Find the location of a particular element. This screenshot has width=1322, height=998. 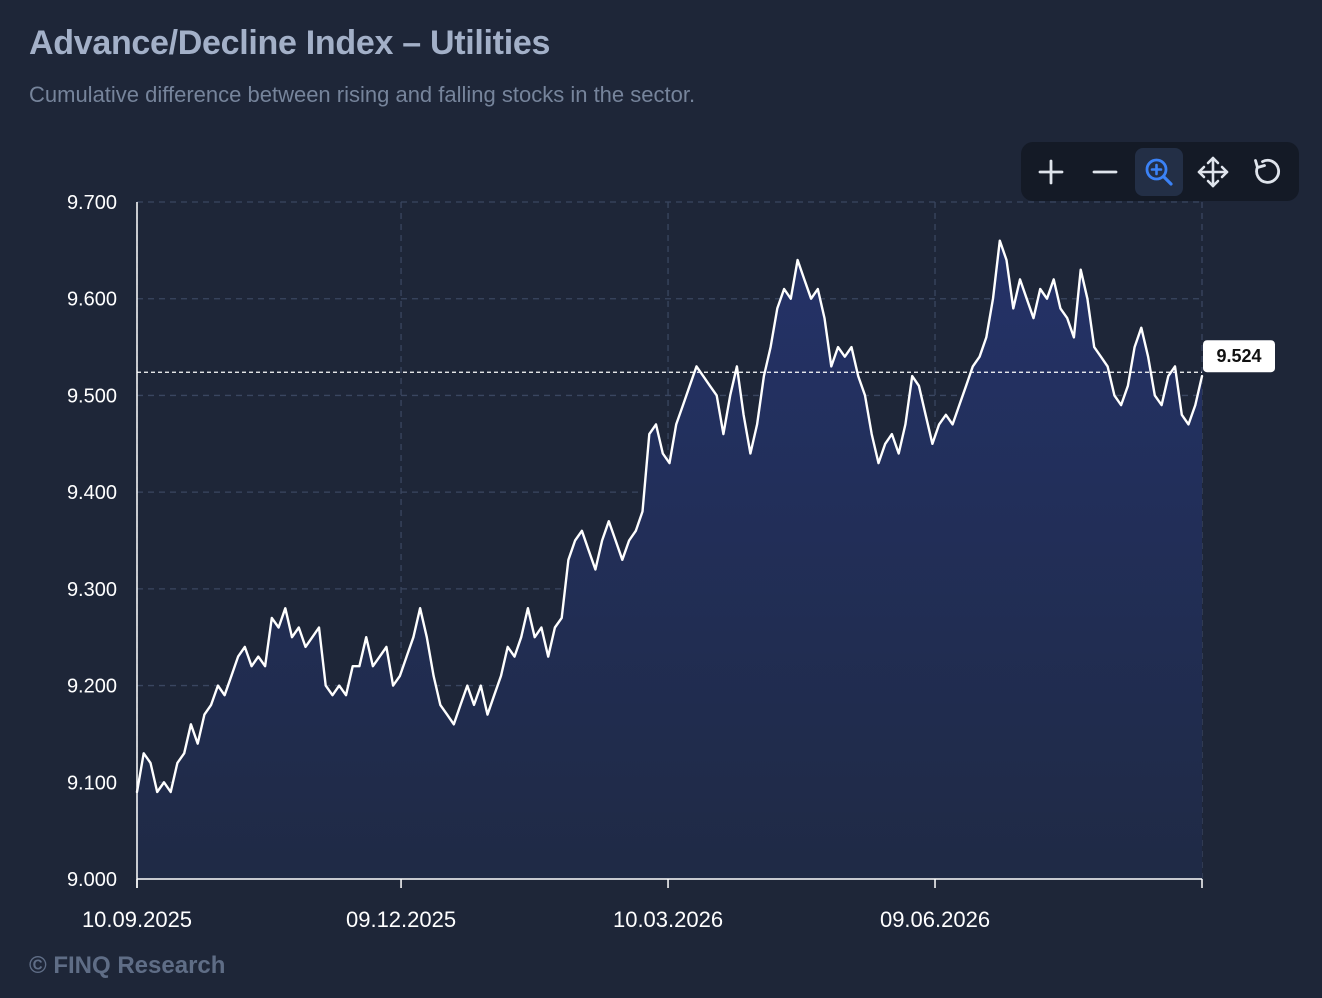

y-tick-label: 9.300 is located at coordinates (92, 590).